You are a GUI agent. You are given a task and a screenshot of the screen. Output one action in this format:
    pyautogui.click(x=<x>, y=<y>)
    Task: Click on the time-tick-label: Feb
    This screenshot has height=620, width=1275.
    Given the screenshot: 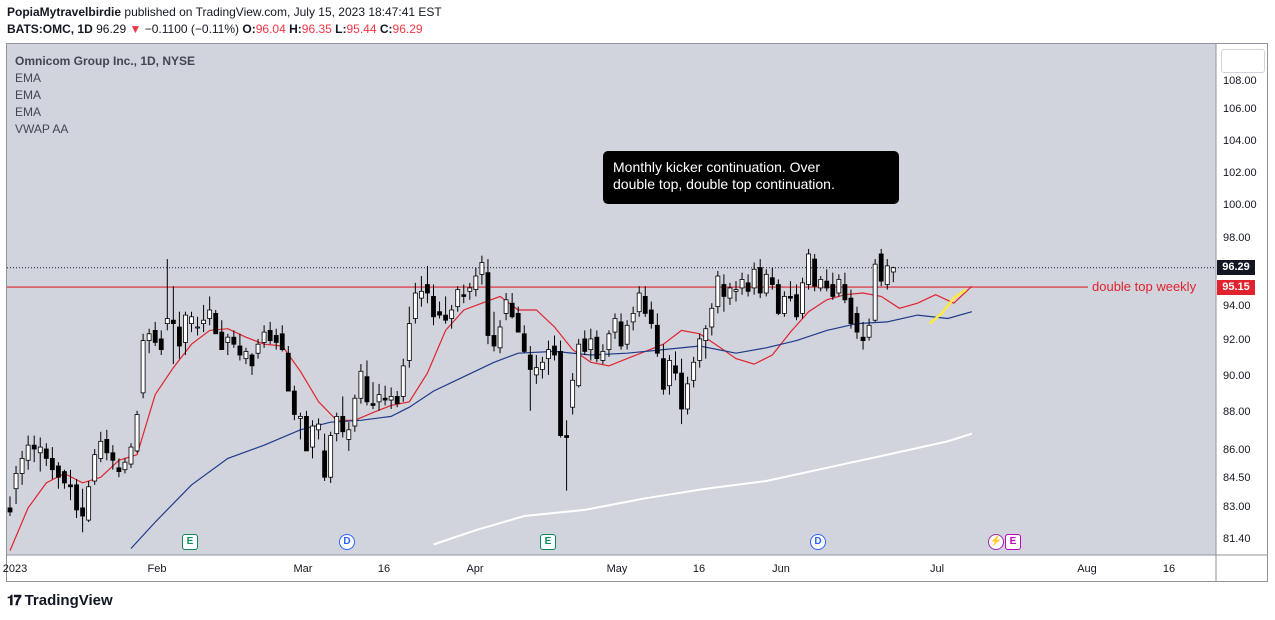 What is the action you would take?
    pyautogui.click(x=157, y=569)
    